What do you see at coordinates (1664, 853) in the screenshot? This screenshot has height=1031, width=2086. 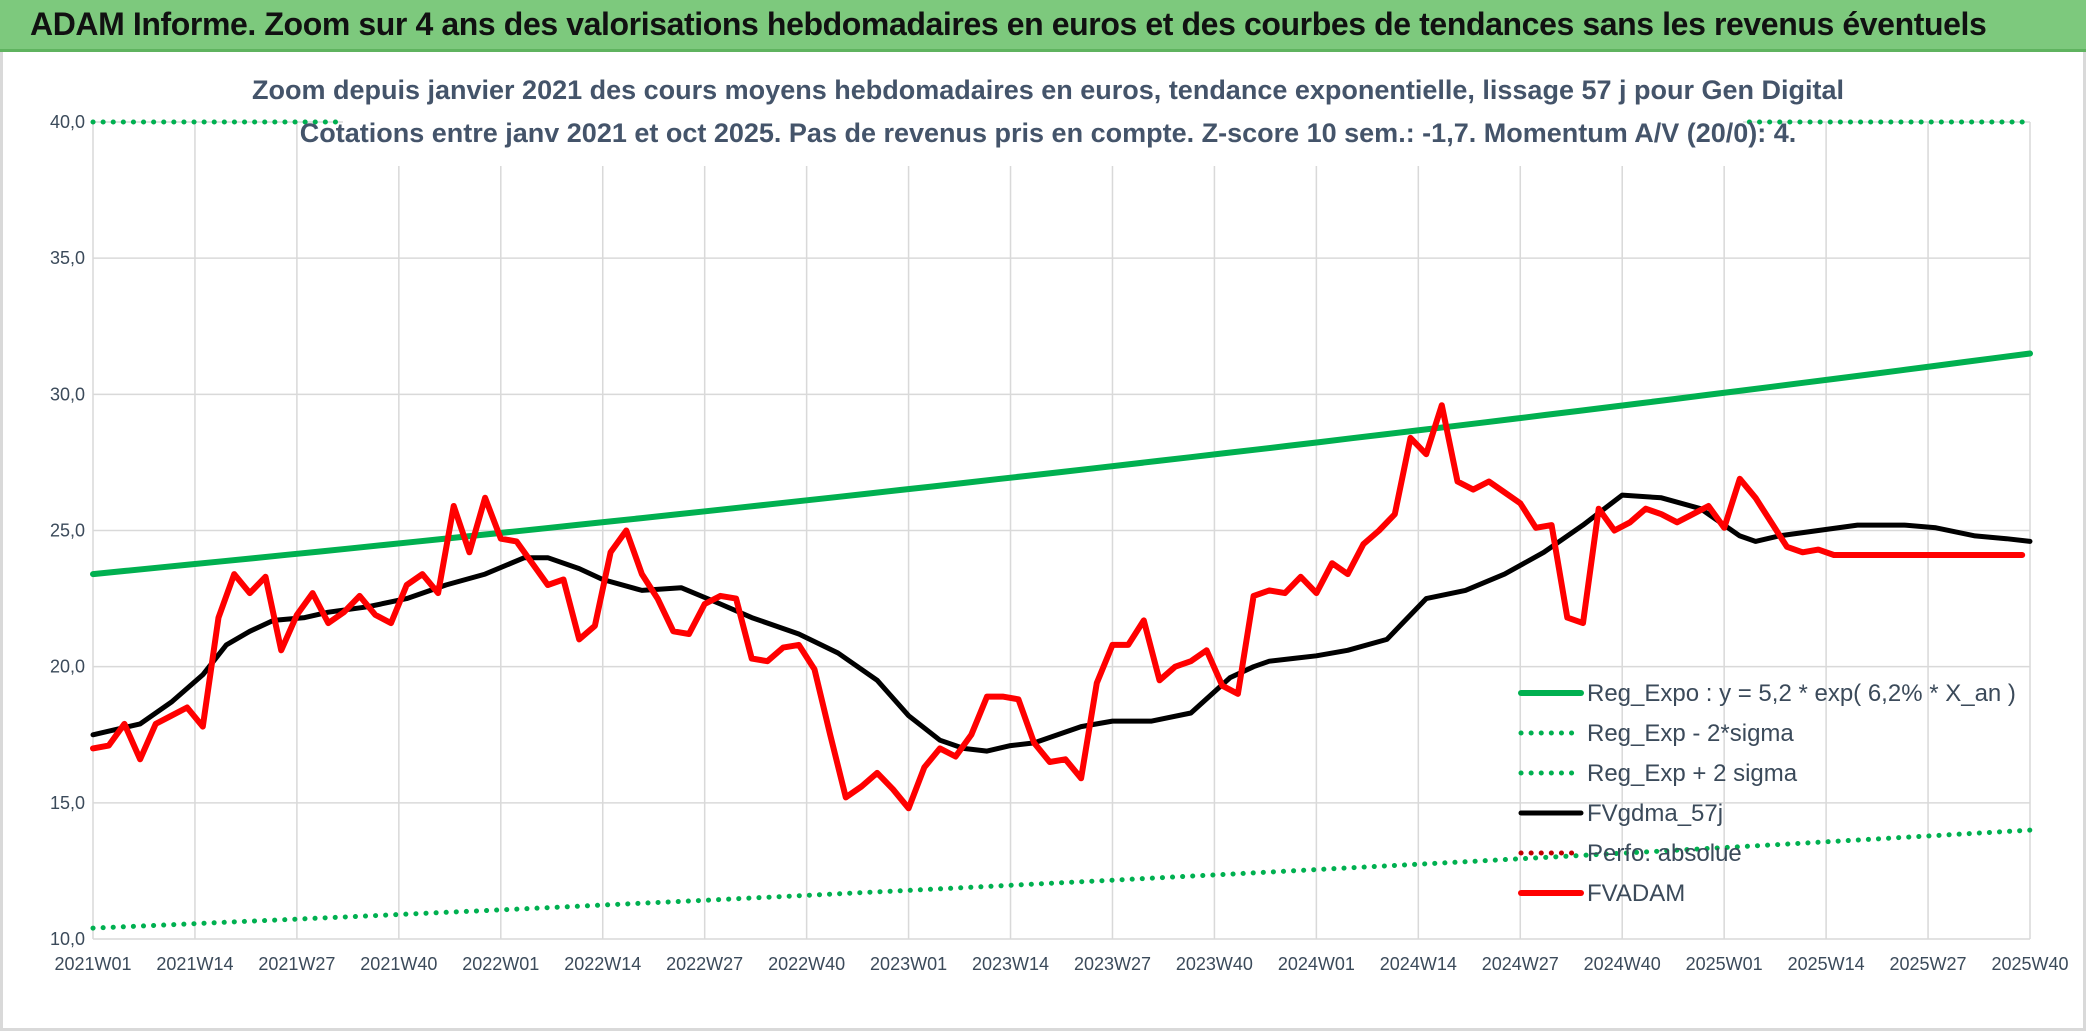 I see `legend-label: Perfo. absolue` at bounding box center [1664, 853].